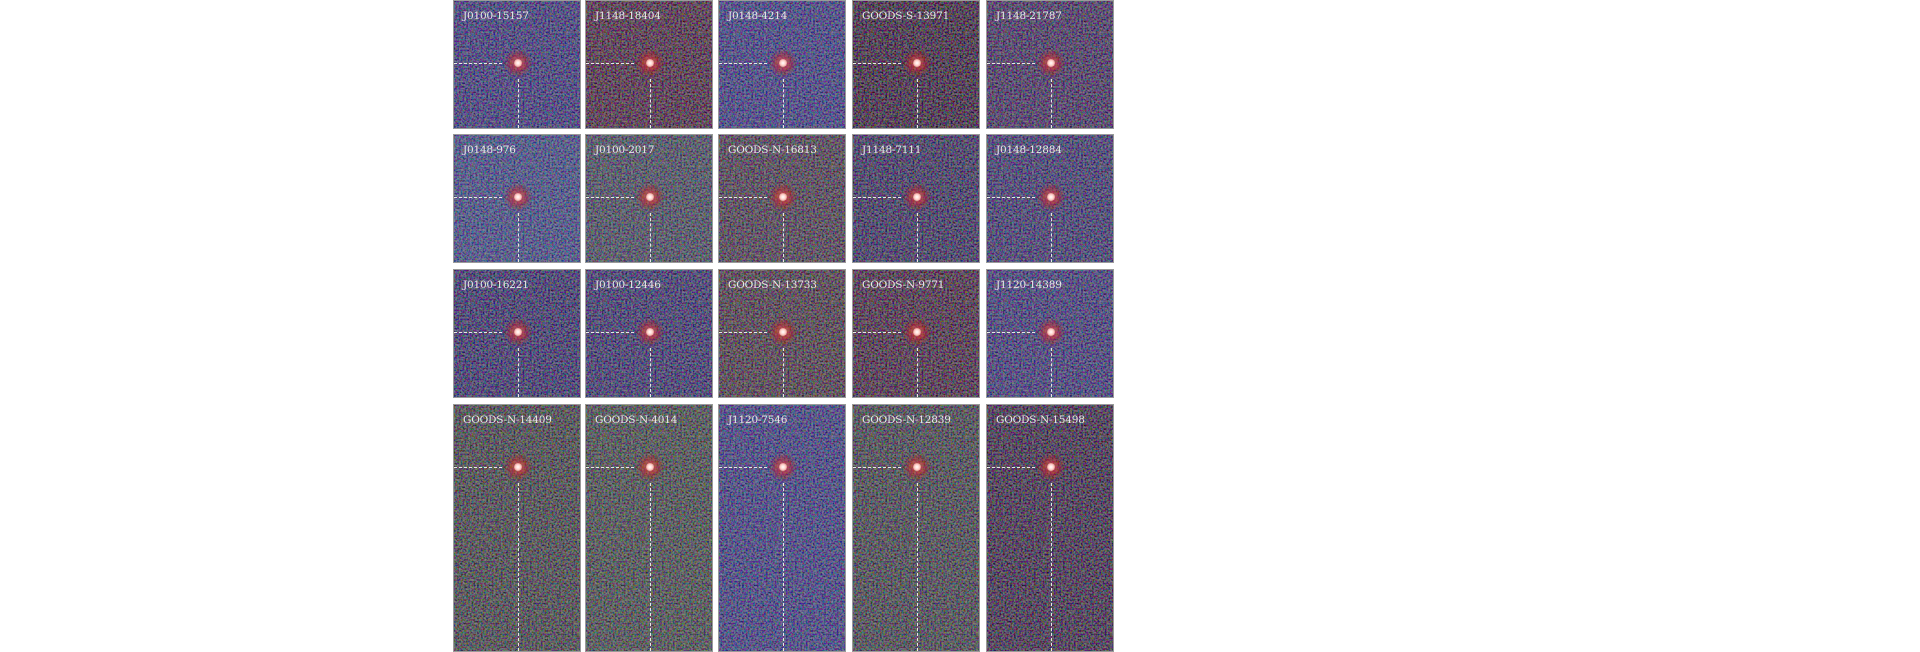 This screenshot has height=652, width=1920. I want to click on cutout-panel: J1120-14389, so click(1050, 333).